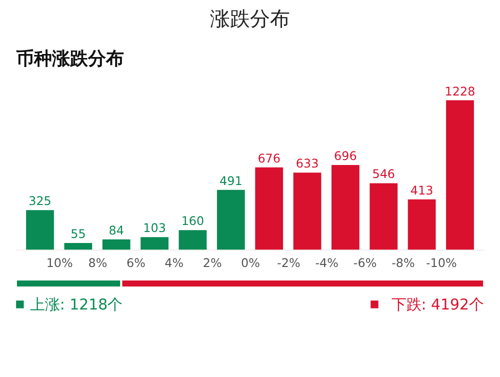  Describe the element at coordinates (307, 163) in the screenshot. I see `data-label: 633` at that location.